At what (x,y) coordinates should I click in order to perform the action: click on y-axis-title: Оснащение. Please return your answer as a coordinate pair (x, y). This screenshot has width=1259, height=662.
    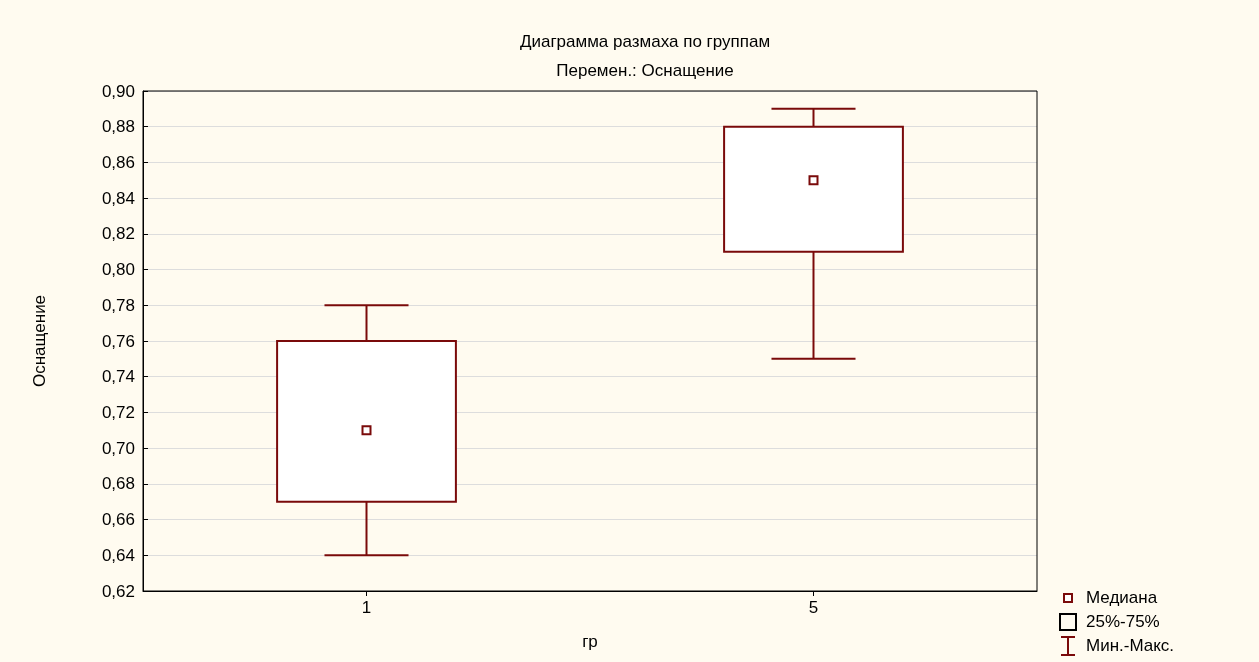
    Looking at the image, I should click on (39, 341).